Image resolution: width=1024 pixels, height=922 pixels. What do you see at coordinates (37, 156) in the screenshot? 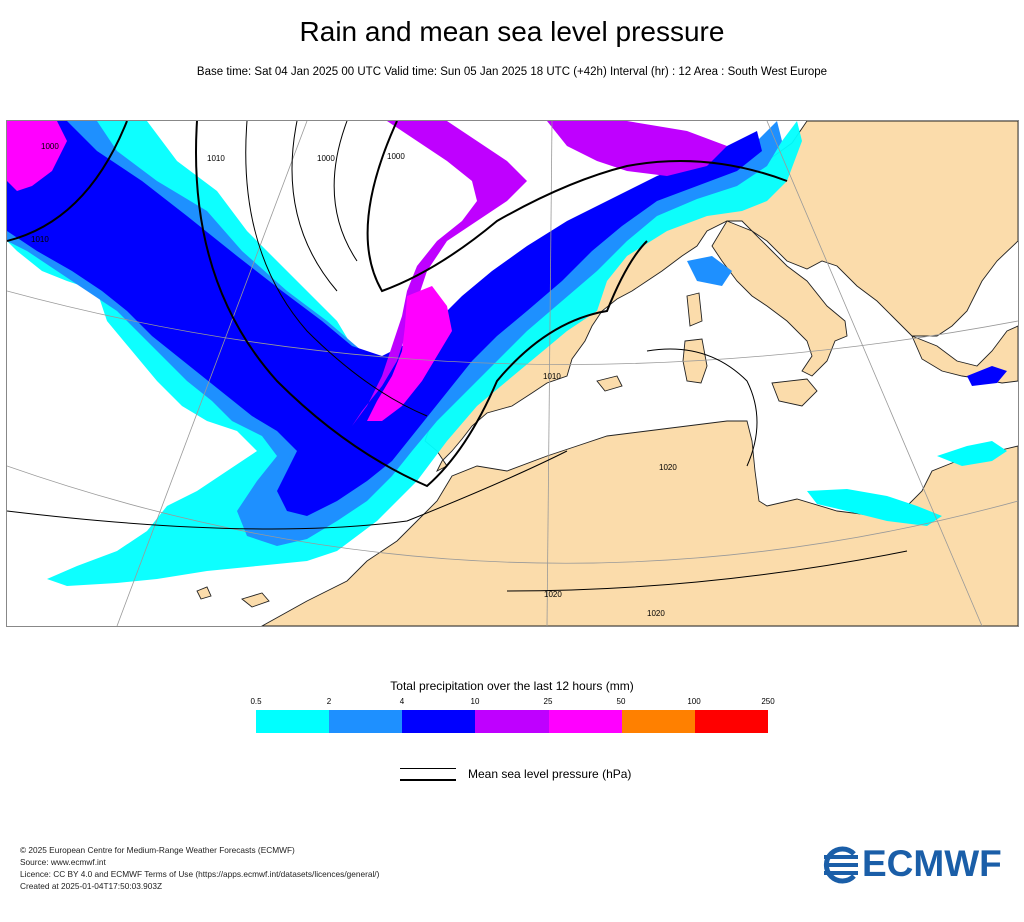
I see `precip-magenta-nw` at bounding box center [37, 156].